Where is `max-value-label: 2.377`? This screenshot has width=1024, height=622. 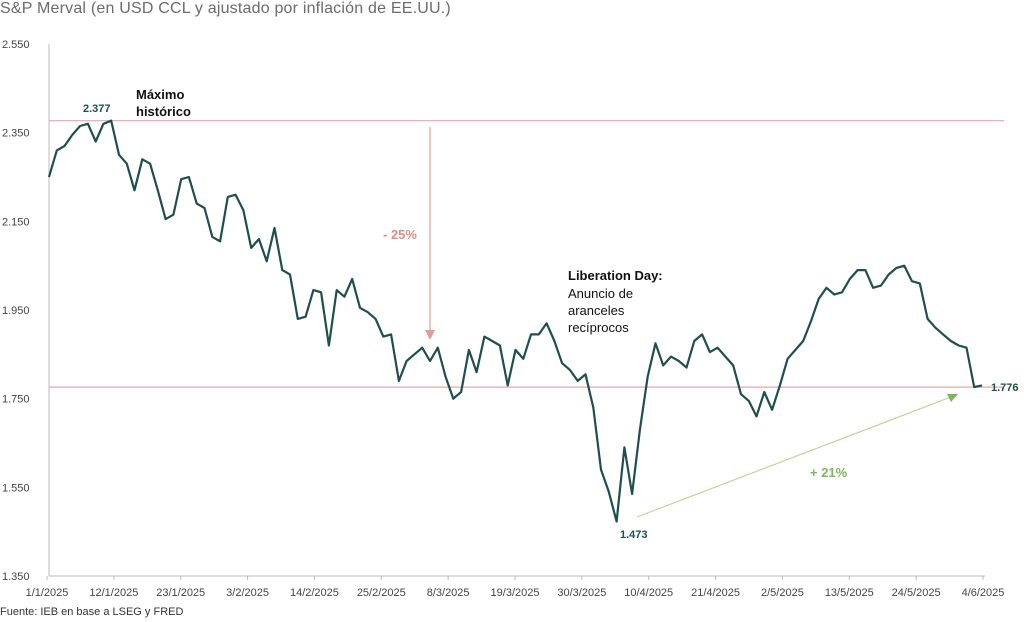
max-value-label: 2.377 is located at coordinates (97, 109).